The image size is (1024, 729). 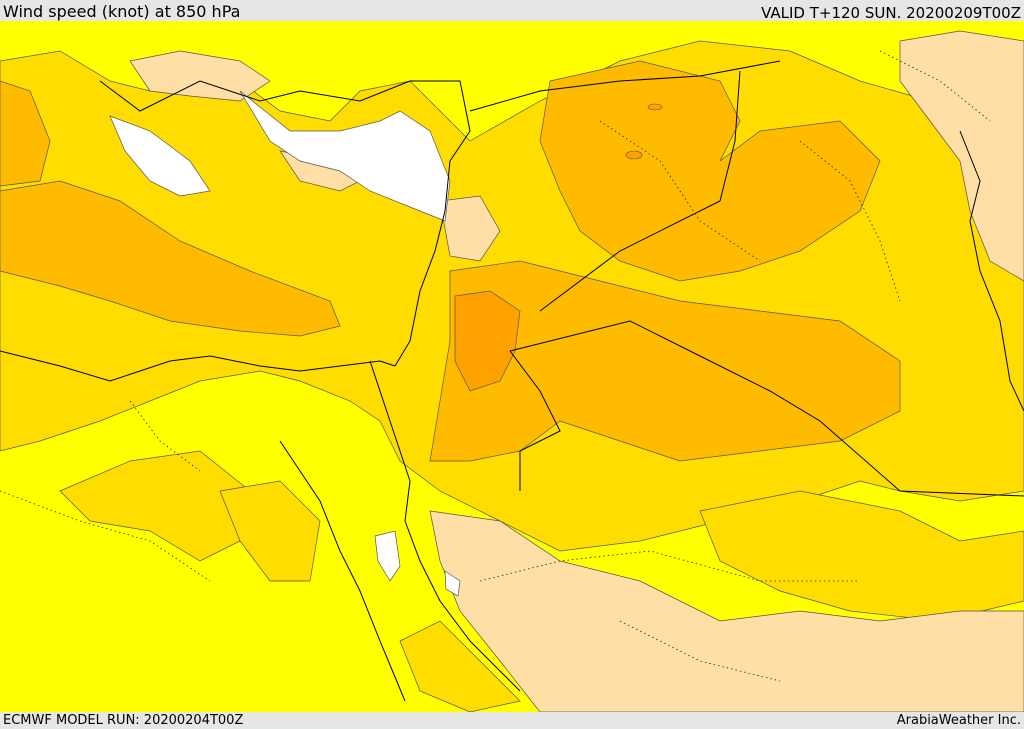 I want to click on contour-strong-iraq, so click(x=710, y=171).